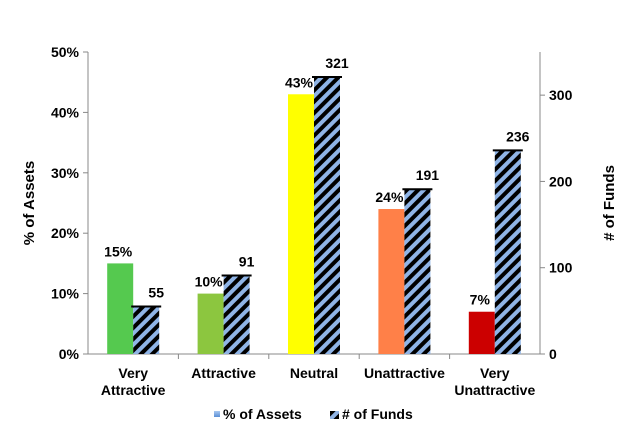  What do you see at coordinates (262, 414) in the screenshot?
I see `legend-label-assets: % of Assets` at bounding box center [262, 414].